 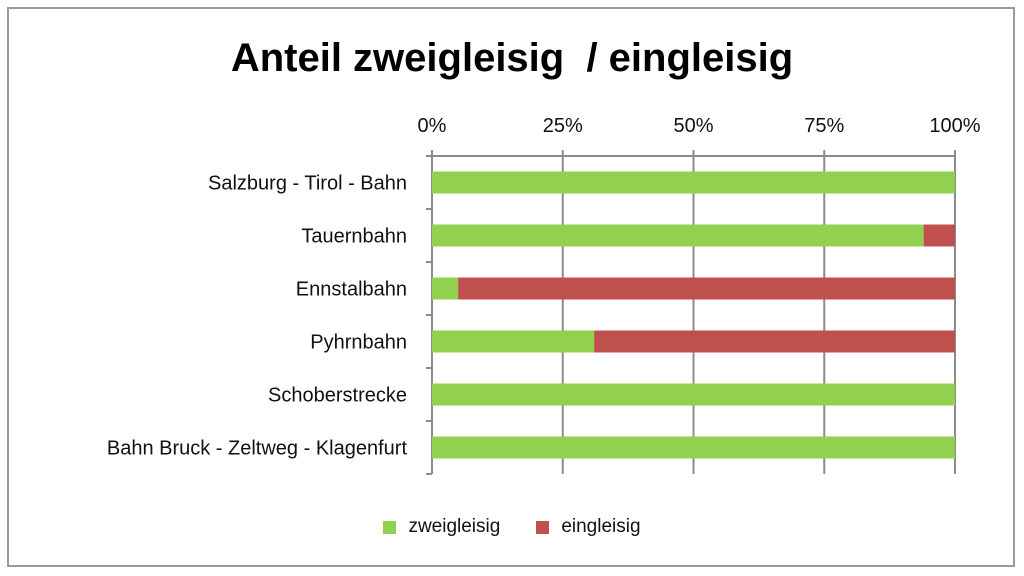 What do you see at coordinates (432, 126) in the screenshot?
I see `x-tick-label: 0%` at bounding box center [432, 126].